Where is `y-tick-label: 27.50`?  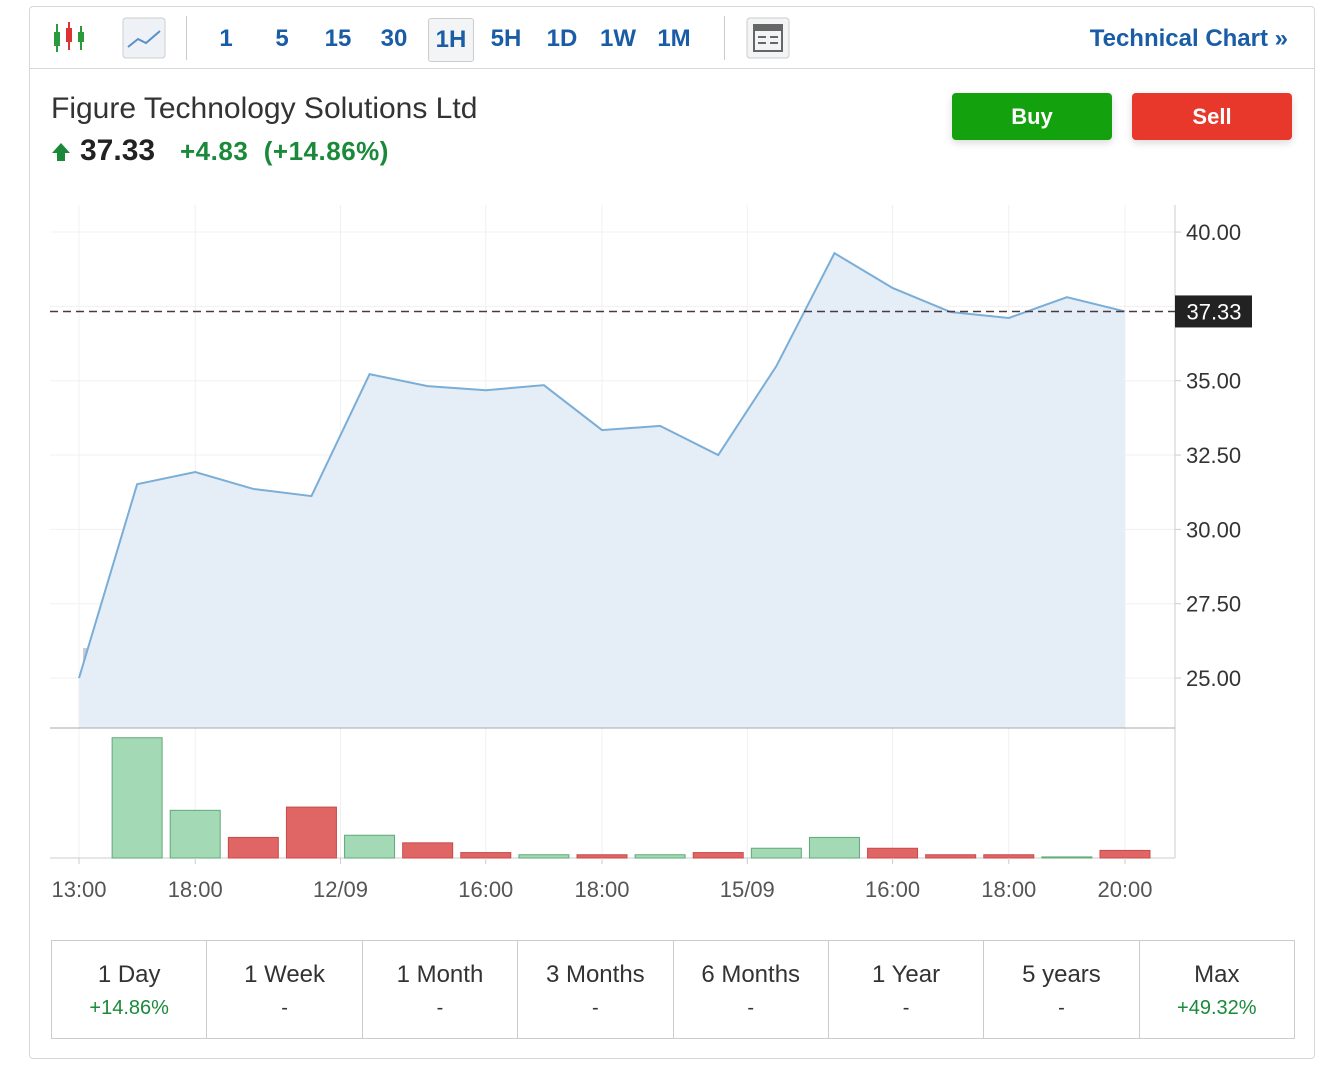
y-tick-label: 27.50 is located at coordinates (1213, 604).